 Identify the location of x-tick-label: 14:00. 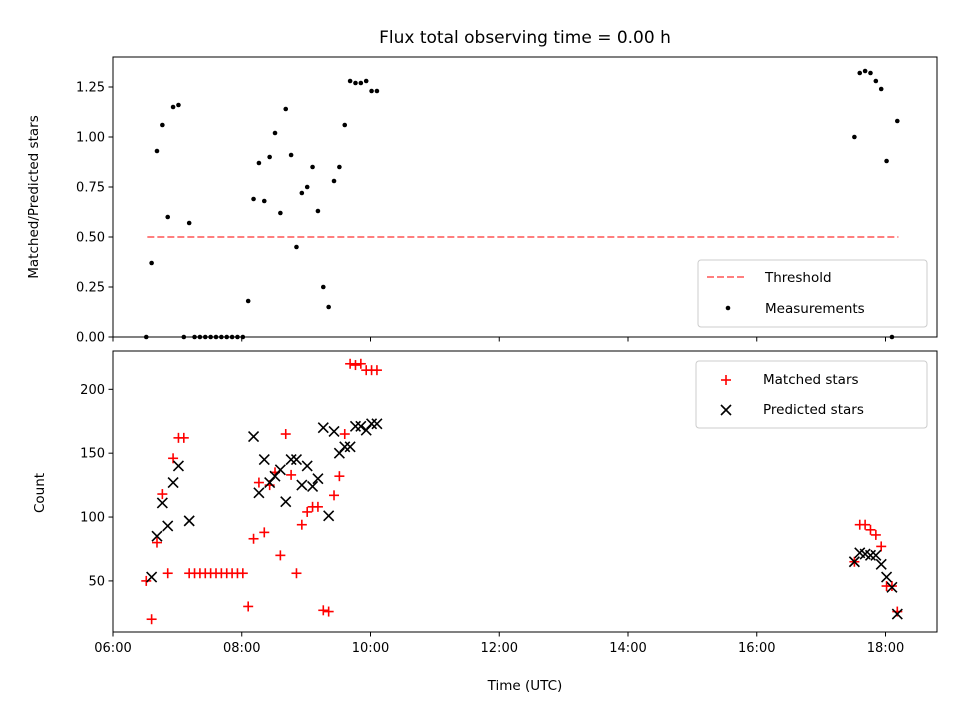
(627, 648).